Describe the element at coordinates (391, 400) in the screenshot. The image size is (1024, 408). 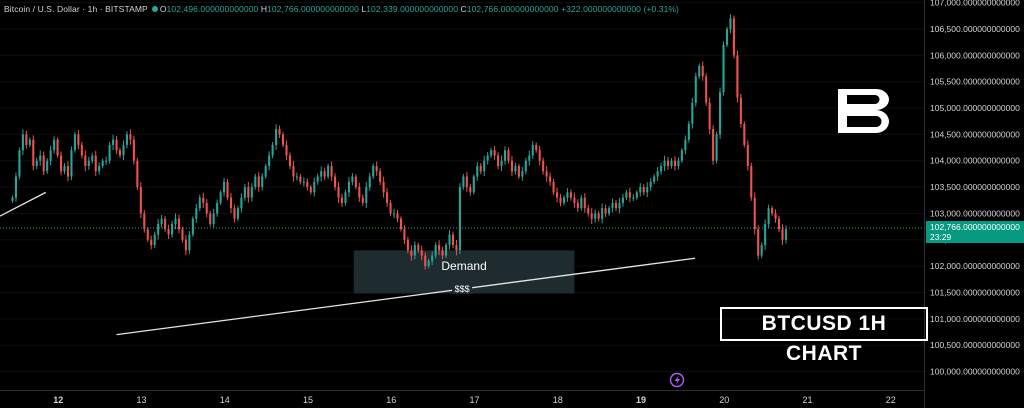
I see `time-tick-label: 16` at that location.